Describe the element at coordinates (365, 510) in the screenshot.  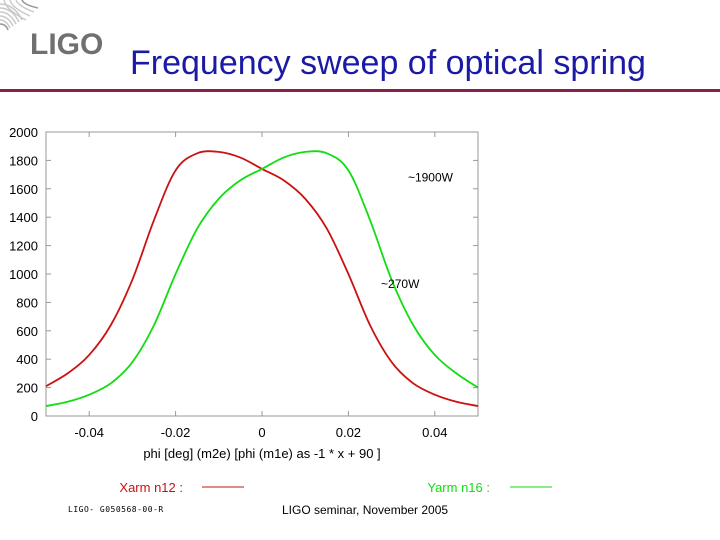
I see `footer-caption: LIGO seminar, November 2005` at that location.